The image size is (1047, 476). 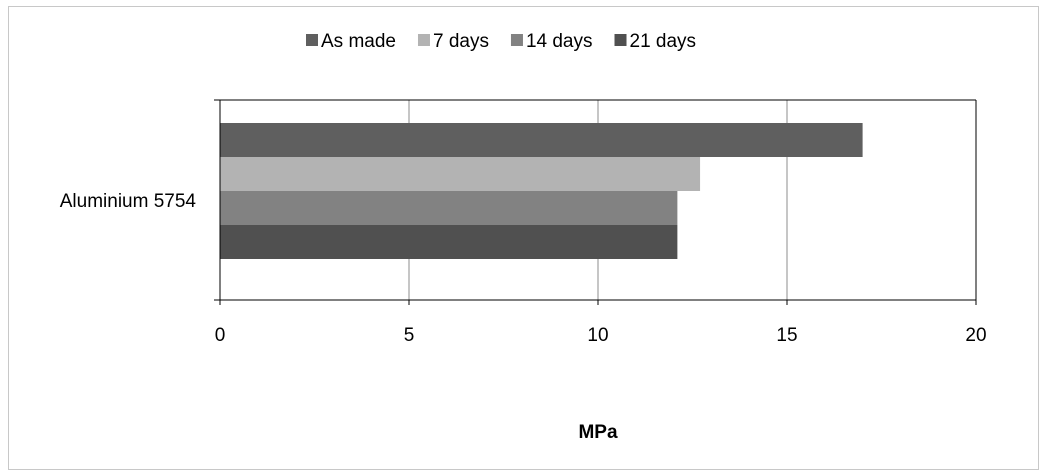 What do you see at coordinates (786, 335) in the screenshot?
I see `x-tick-label-15: 15` at bounding box center [786, 335].